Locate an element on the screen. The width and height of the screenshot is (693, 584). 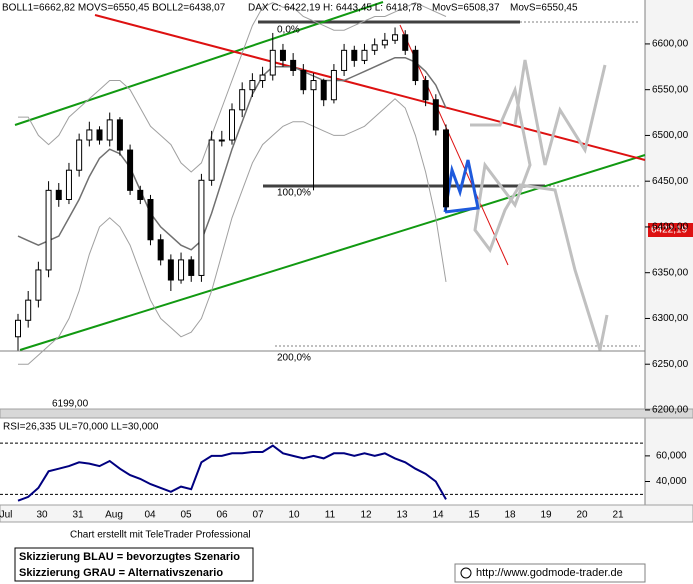
fib-label: 100,0% is located at coordinates (294, 193).